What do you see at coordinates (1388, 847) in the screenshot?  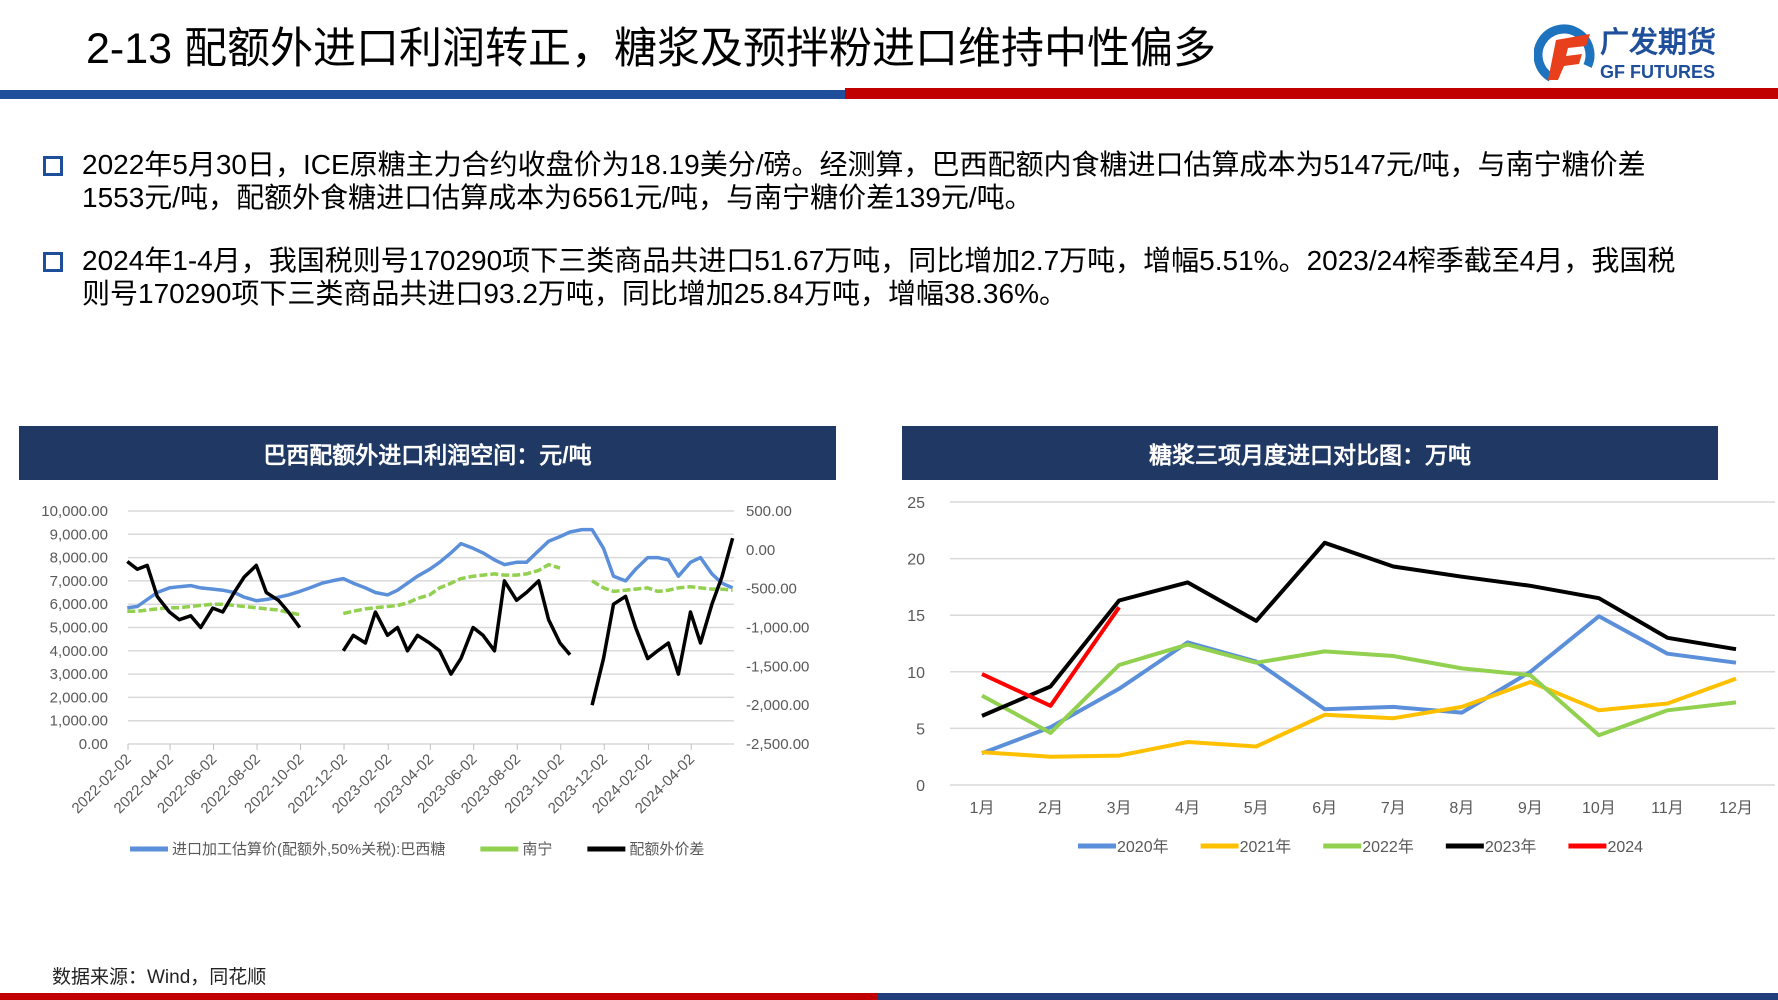 I see `legend-label: 2022年` at bounding box center [1388, 847].